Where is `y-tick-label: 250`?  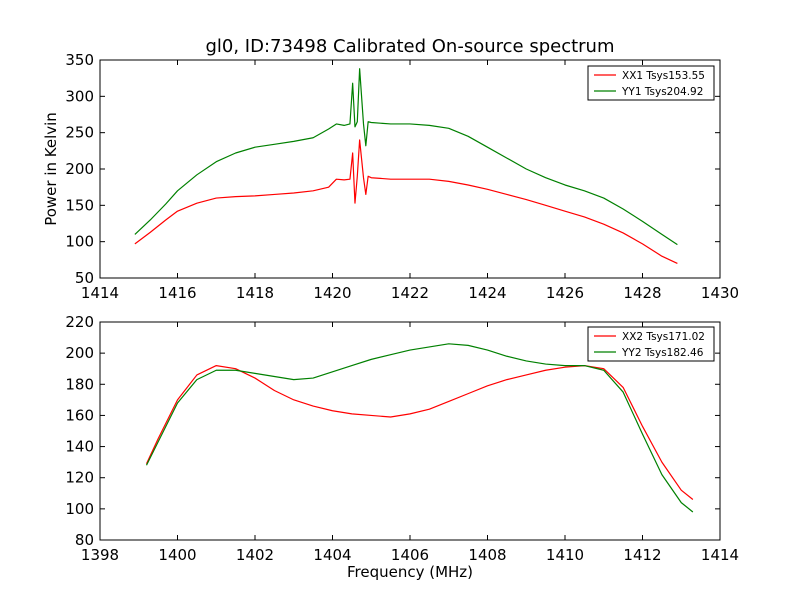
y-tick-label: 250 is located at coordinates (79, 133).